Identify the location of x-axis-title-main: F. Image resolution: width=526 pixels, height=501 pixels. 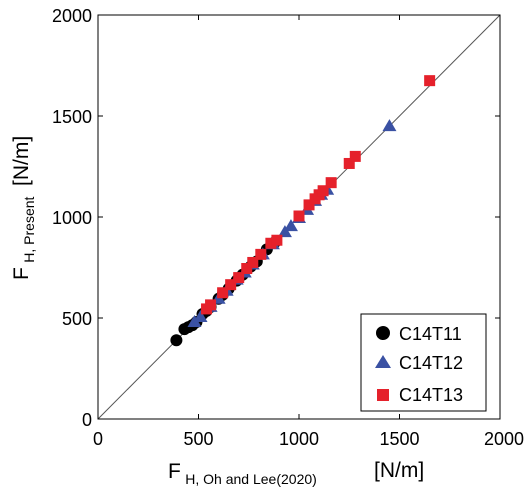
(174, 471).